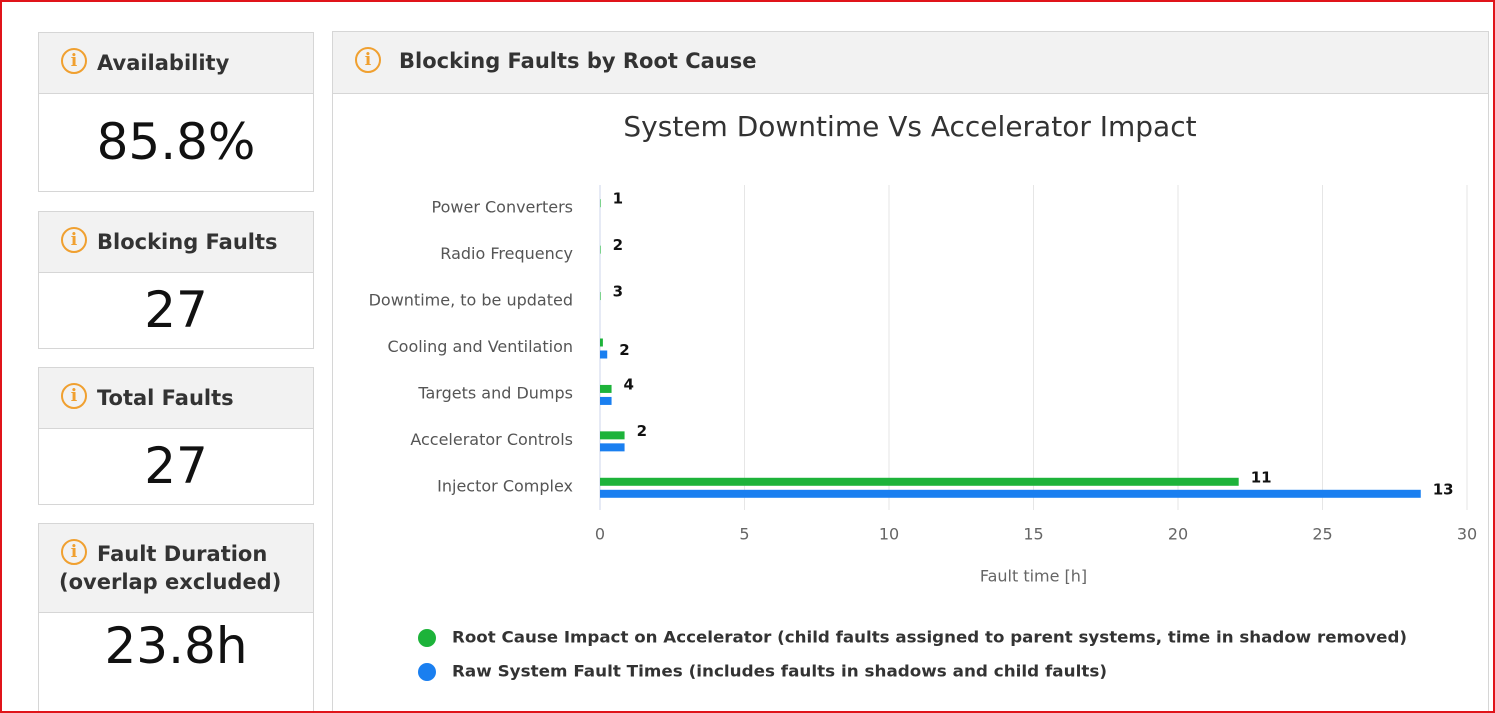  Describe the element at coordinates (910, 63) in the screenshot. I see `panel-header: i Blocking Faults by Root Cause` at that location.